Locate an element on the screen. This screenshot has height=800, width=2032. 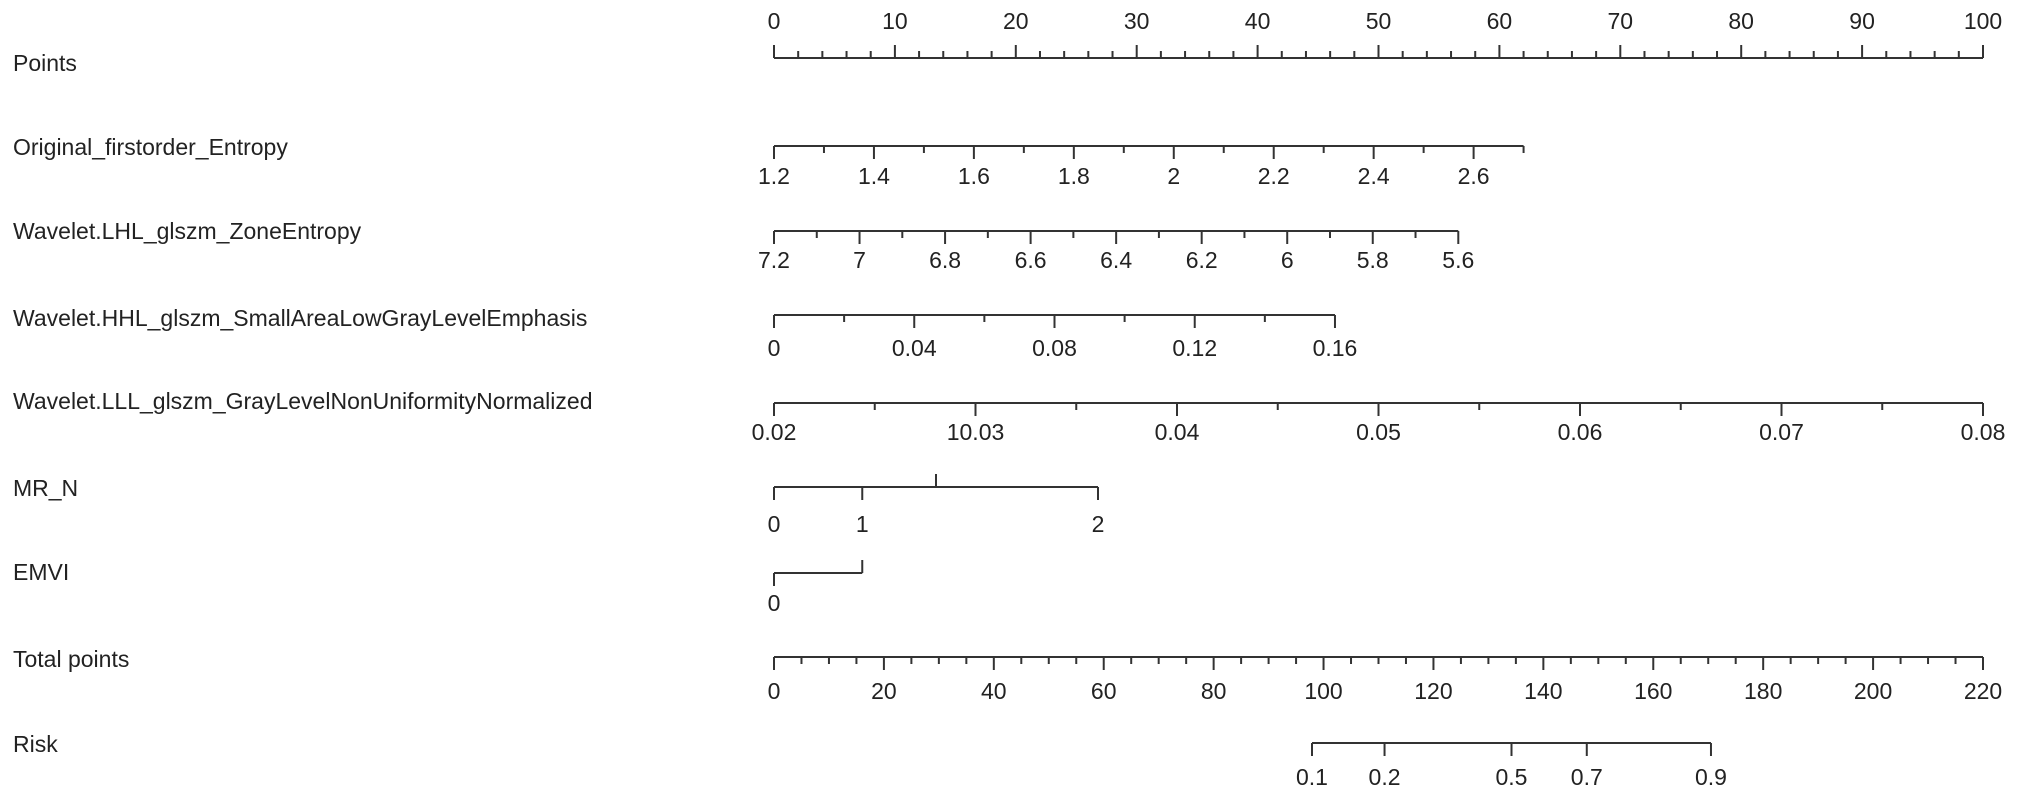
tick-label: 0.05 is located at coordinates (1378, 432).